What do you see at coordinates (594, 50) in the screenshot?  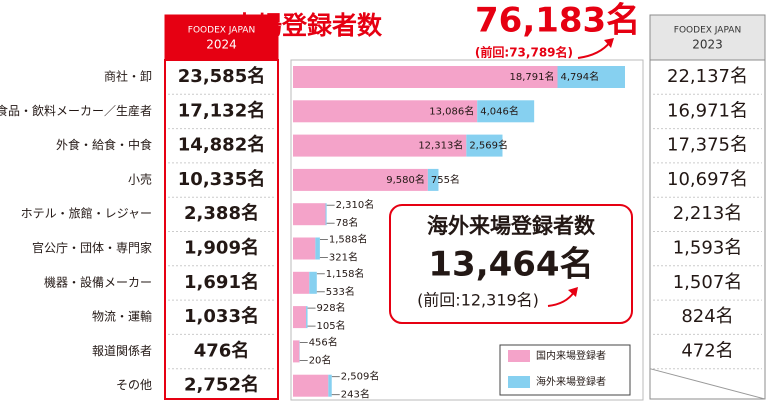 I see `arrow` at bounding box center [594, 50].